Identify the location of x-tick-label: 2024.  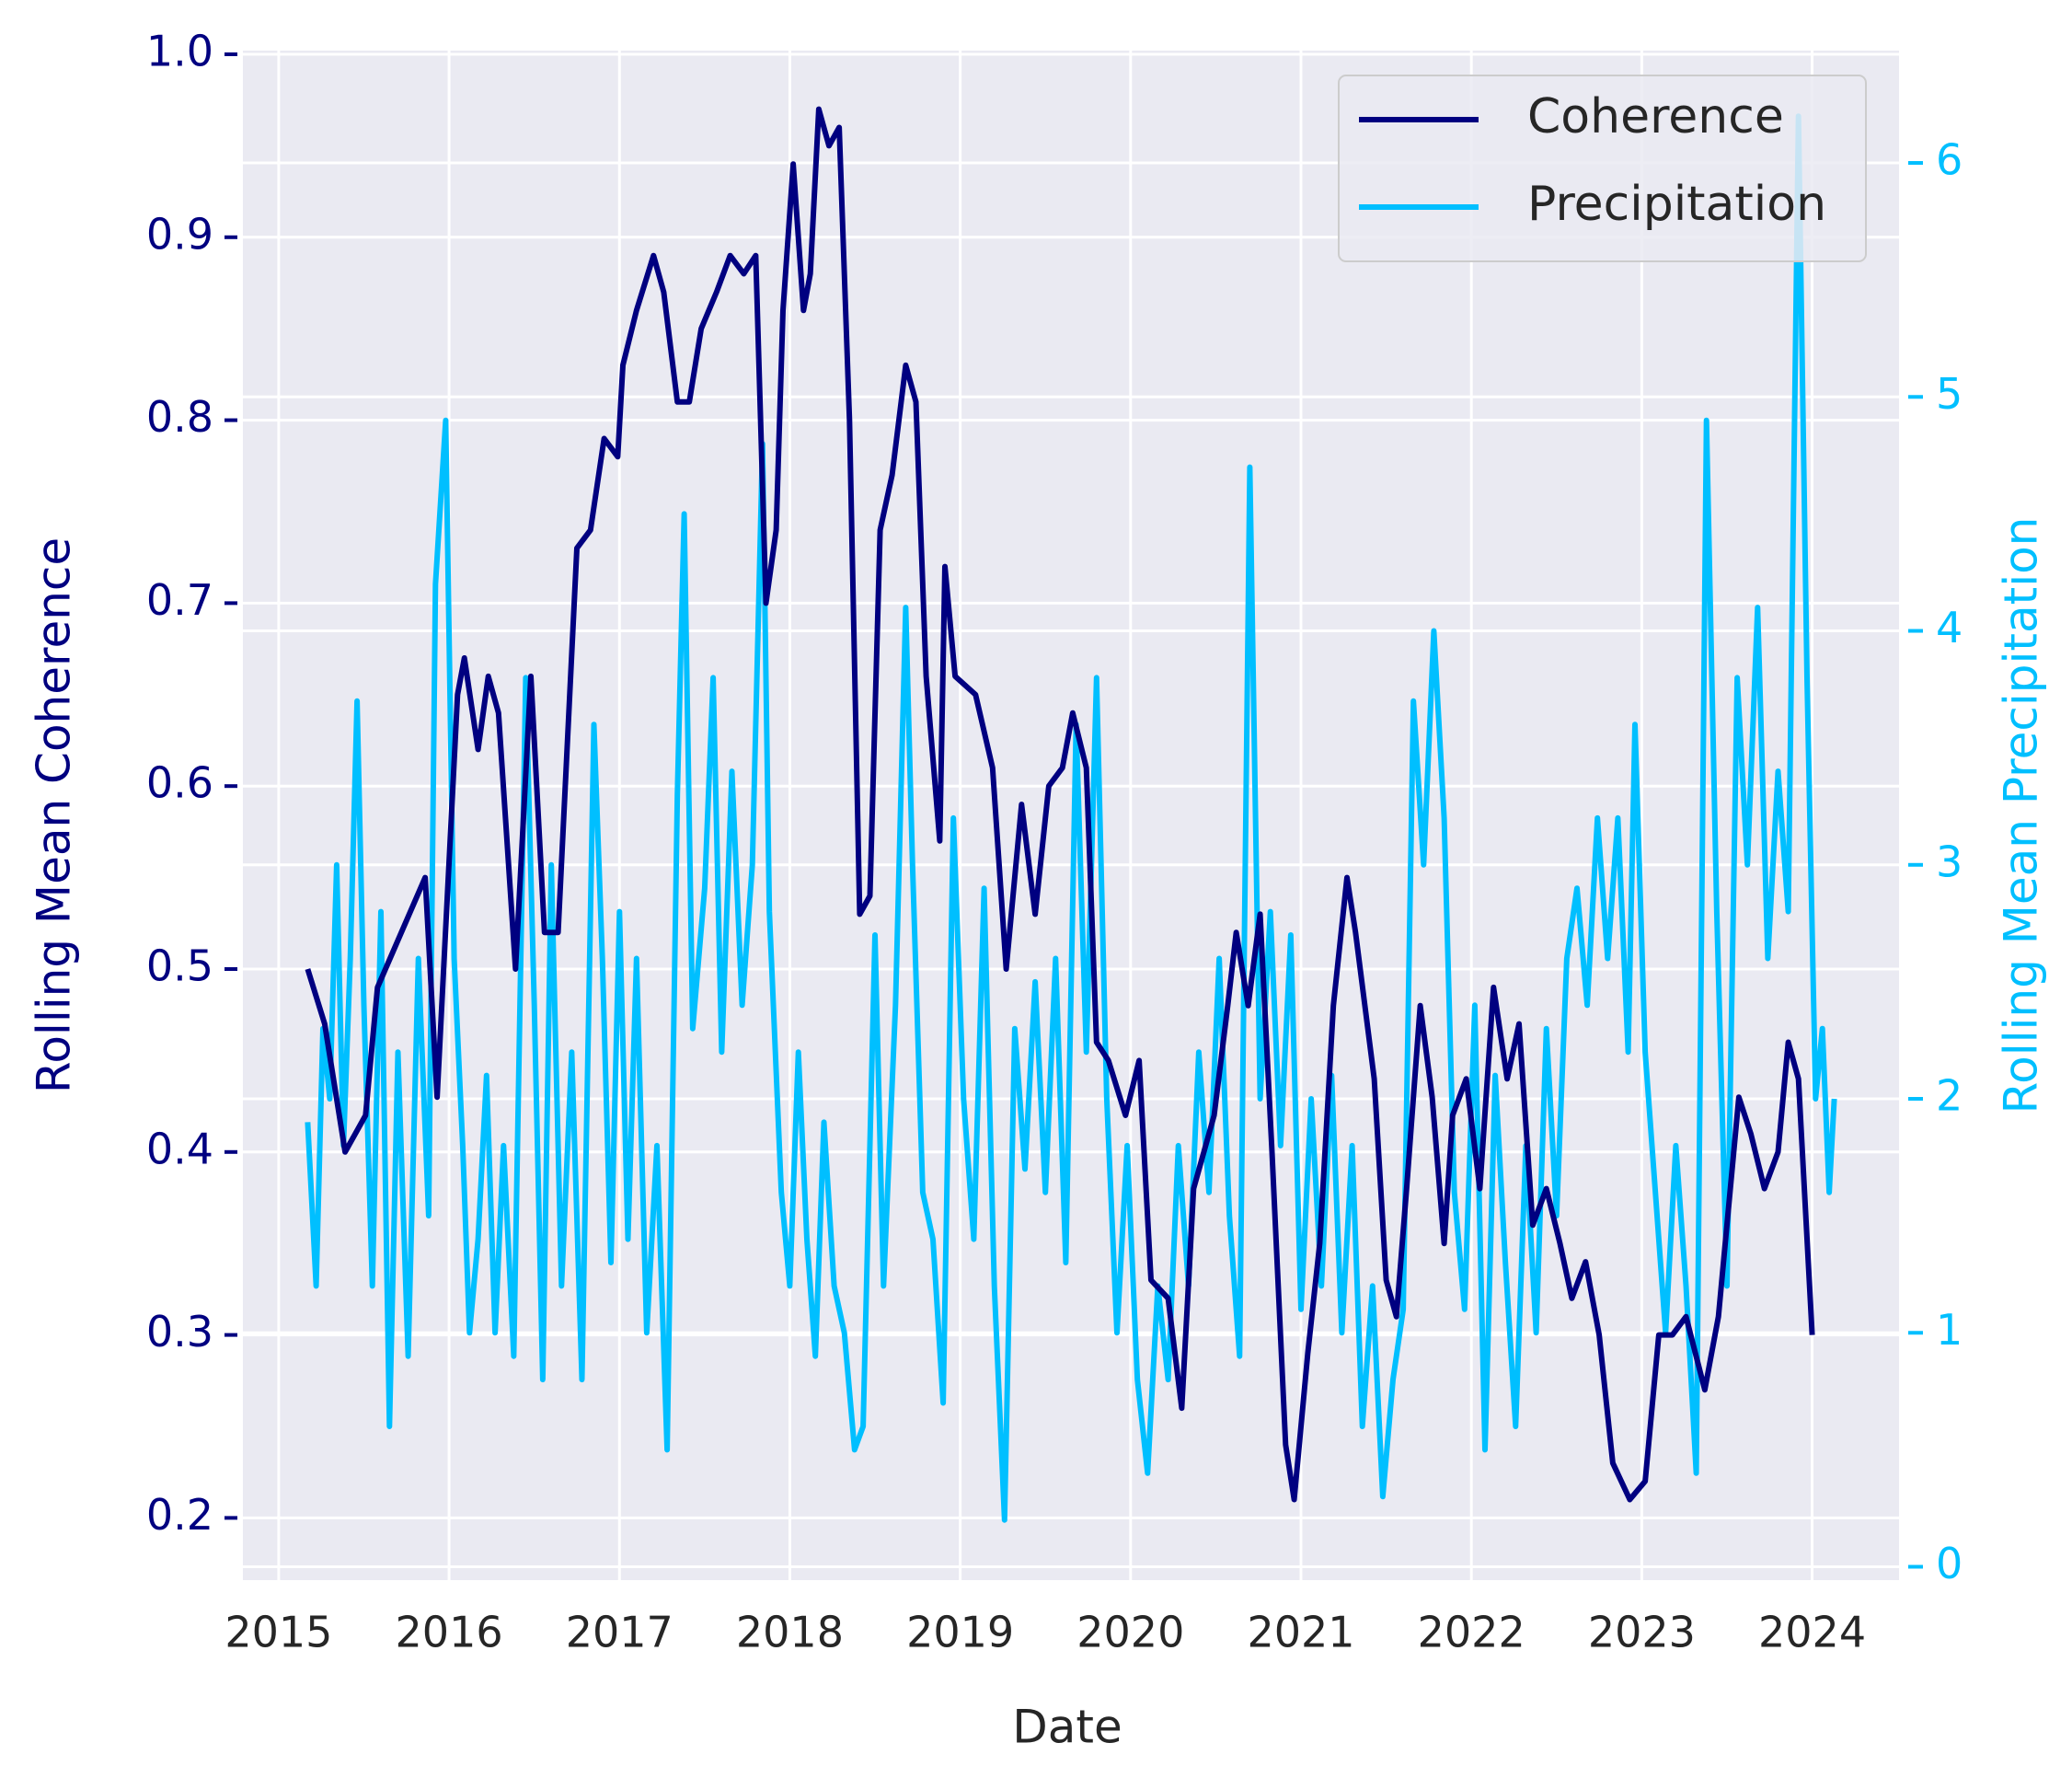
(1812, 1632).